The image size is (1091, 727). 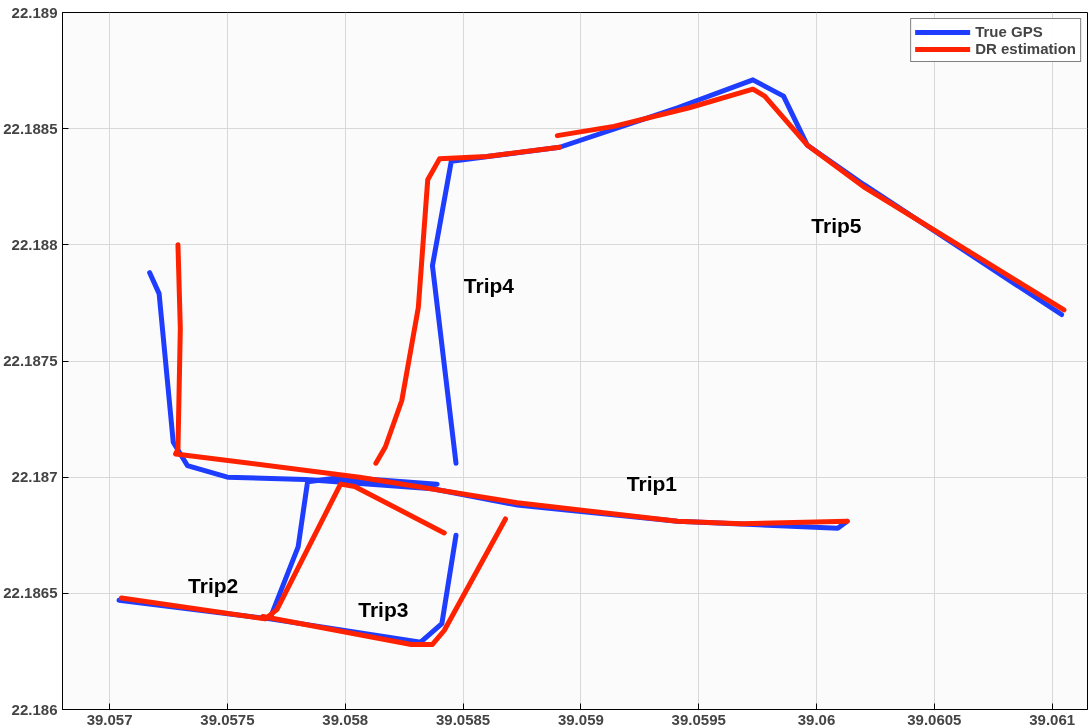 What do you see at coordinates (698, 718) in the screenshot?
I see `x-tick-label: 39.0595` at bounding box center [698, 718].